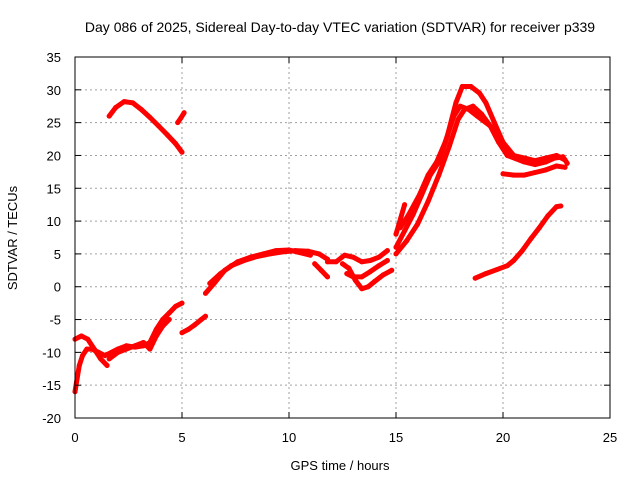 The width and height of the screenshot is (640, 480). I want to click on x-axis-label: GPS time / hours, so click(340, 465).